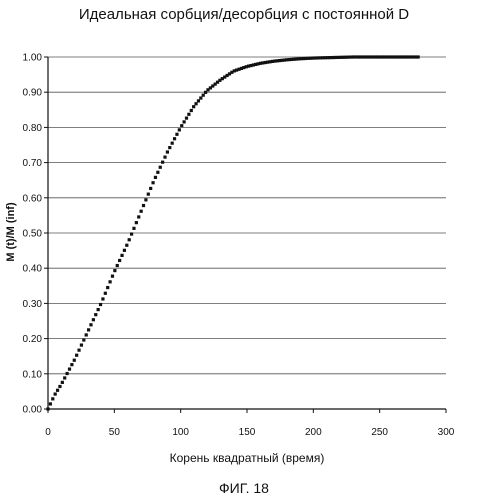 The width and height of the screenshot is (488, 499). I want to click on x-axis-label: Корень квадратный (время), so click(247, 458).